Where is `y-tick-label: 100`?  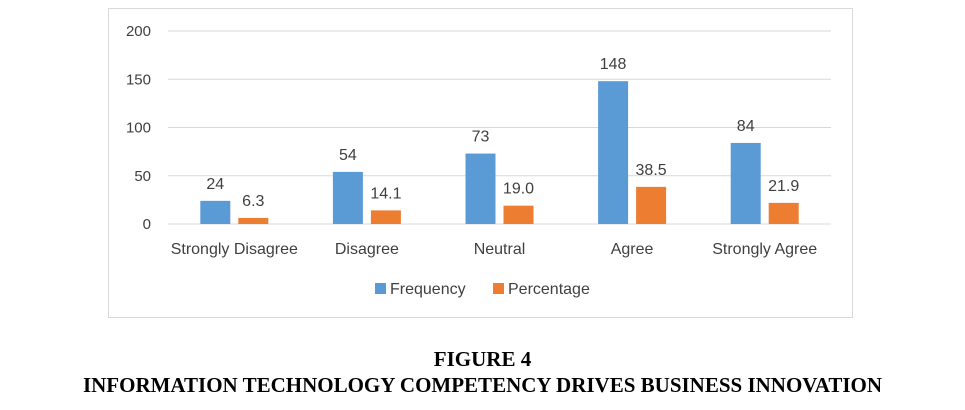
y-tick-label: 100 is located at coordinates (138, 128).